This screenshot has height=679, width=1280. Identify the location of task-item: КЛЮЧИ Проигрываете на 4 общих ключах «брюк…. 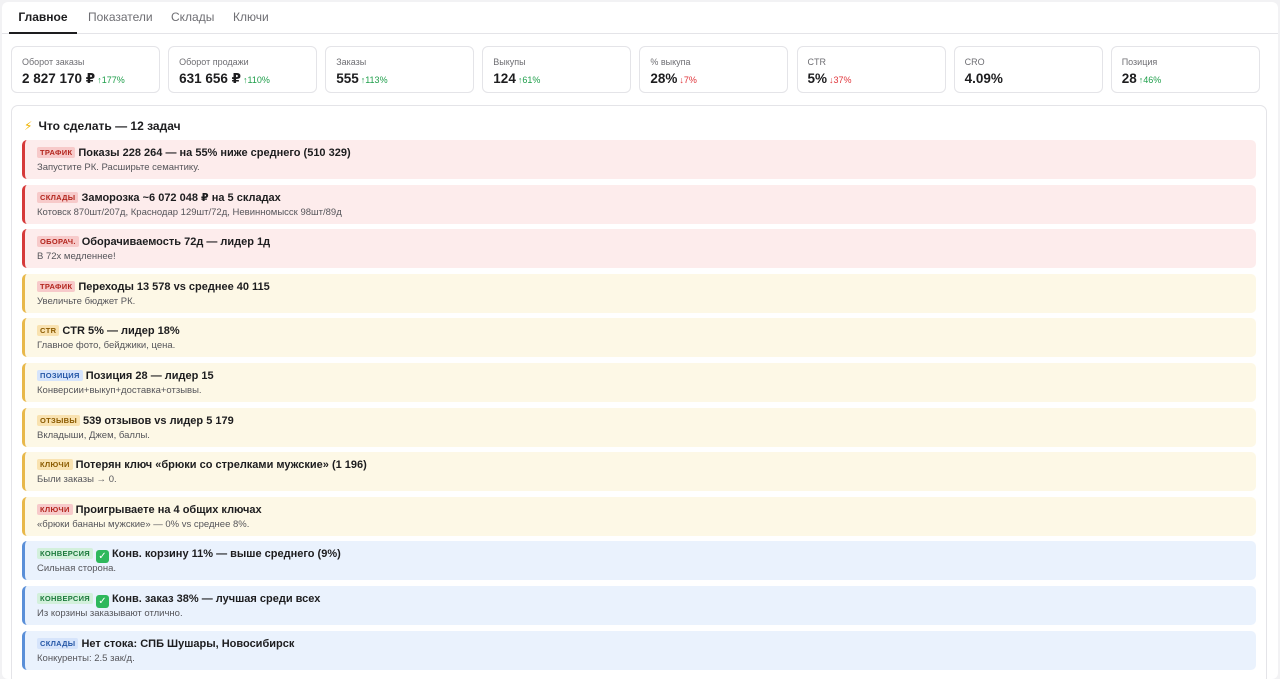
(639, 516).